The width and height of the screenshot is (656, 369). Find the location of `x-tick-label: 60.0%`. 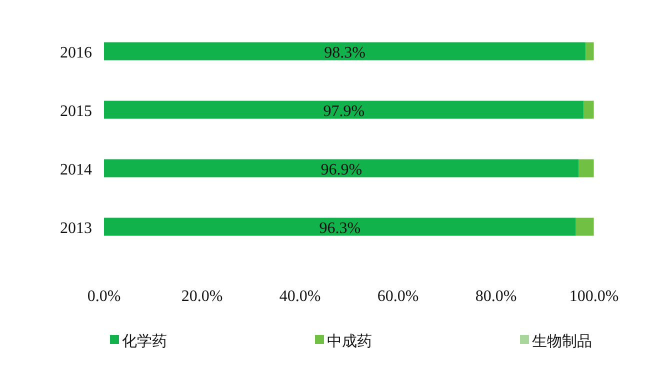

x-tick-label: 60.0% is located at coordinates (398, 296).